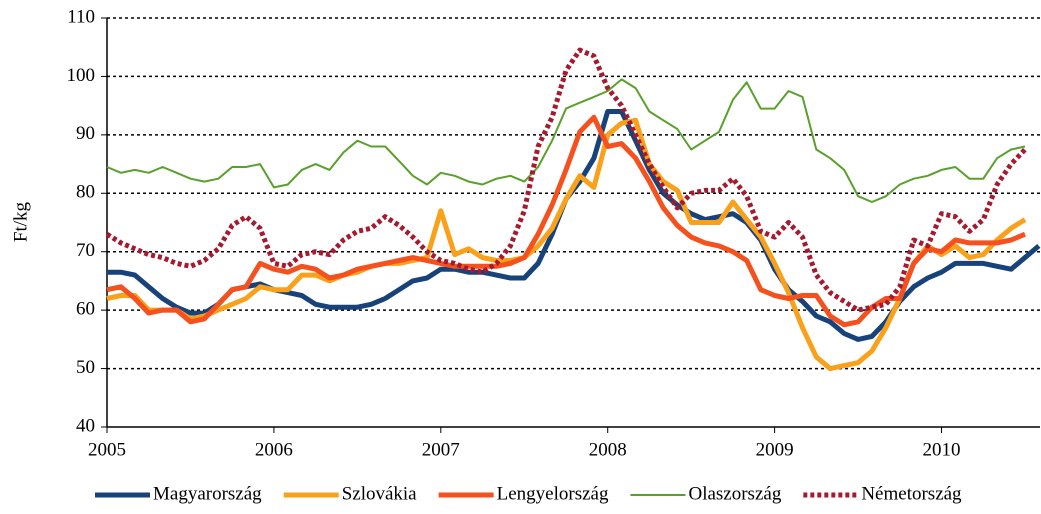  Describe the element at coordinates (274, 449) in the screenshot. I see `x-tick-label: 2006` at that location.